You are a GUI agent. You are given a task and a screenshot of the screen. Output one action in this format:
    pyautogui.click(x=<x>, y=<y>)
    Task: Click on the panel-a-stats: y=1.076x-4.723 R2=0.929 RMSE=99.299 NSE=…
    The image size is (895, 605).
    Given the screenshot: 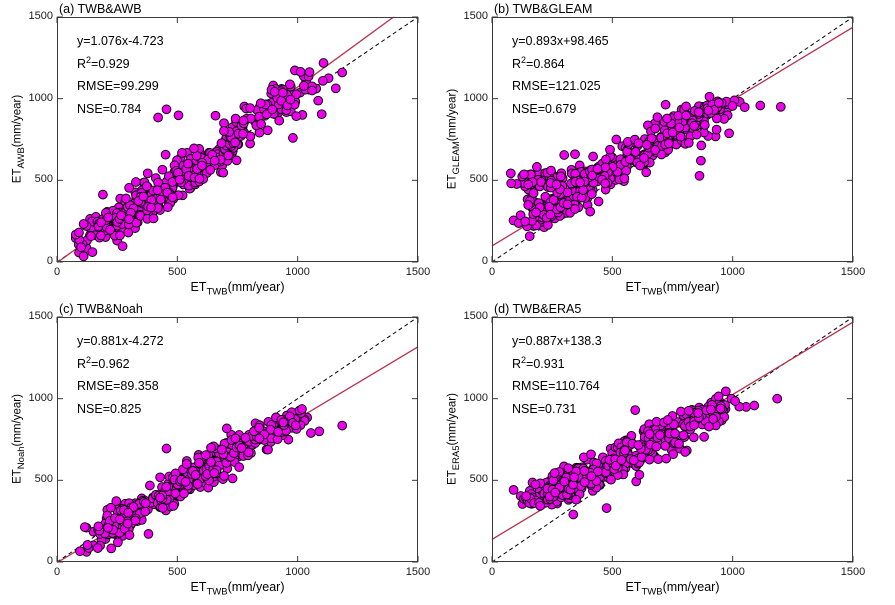 What is the action you would take?
    pyautogui.click(x=120, y=75)
    